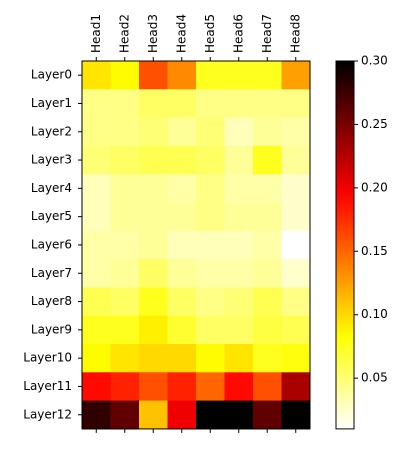 This screenshot has width=416, height=457. Describe the element at coordinates (210, 33) in the screenshot. I see `x-tick-label: Head5` at that location.